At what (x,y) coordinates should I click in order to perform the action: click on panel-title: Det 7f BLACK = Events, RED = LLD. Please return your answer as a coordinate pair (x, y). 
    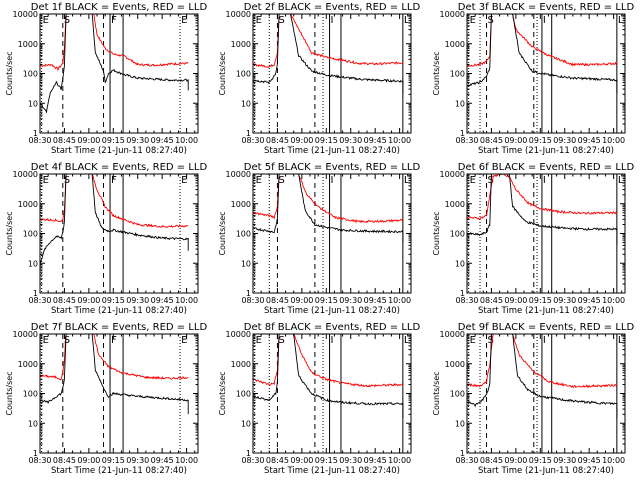
    Looking at the image, I should click on (119, 327).